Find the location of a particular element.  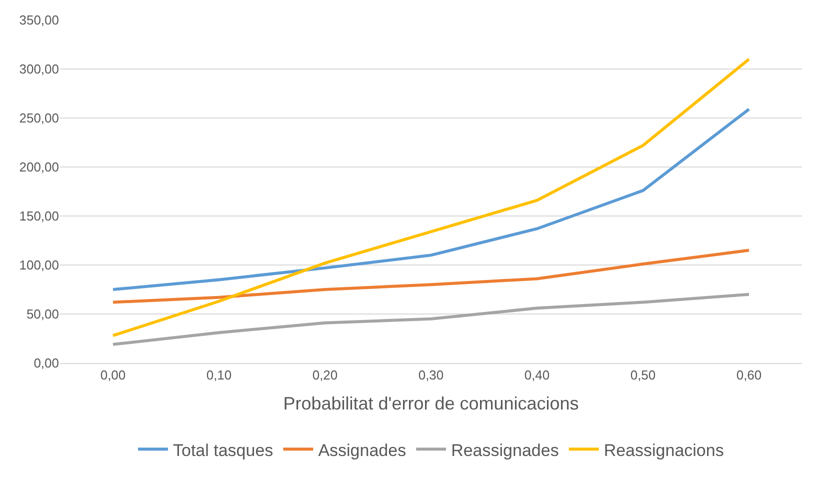

y-tick-label: 350,00 is located at coordinates (39, 20).